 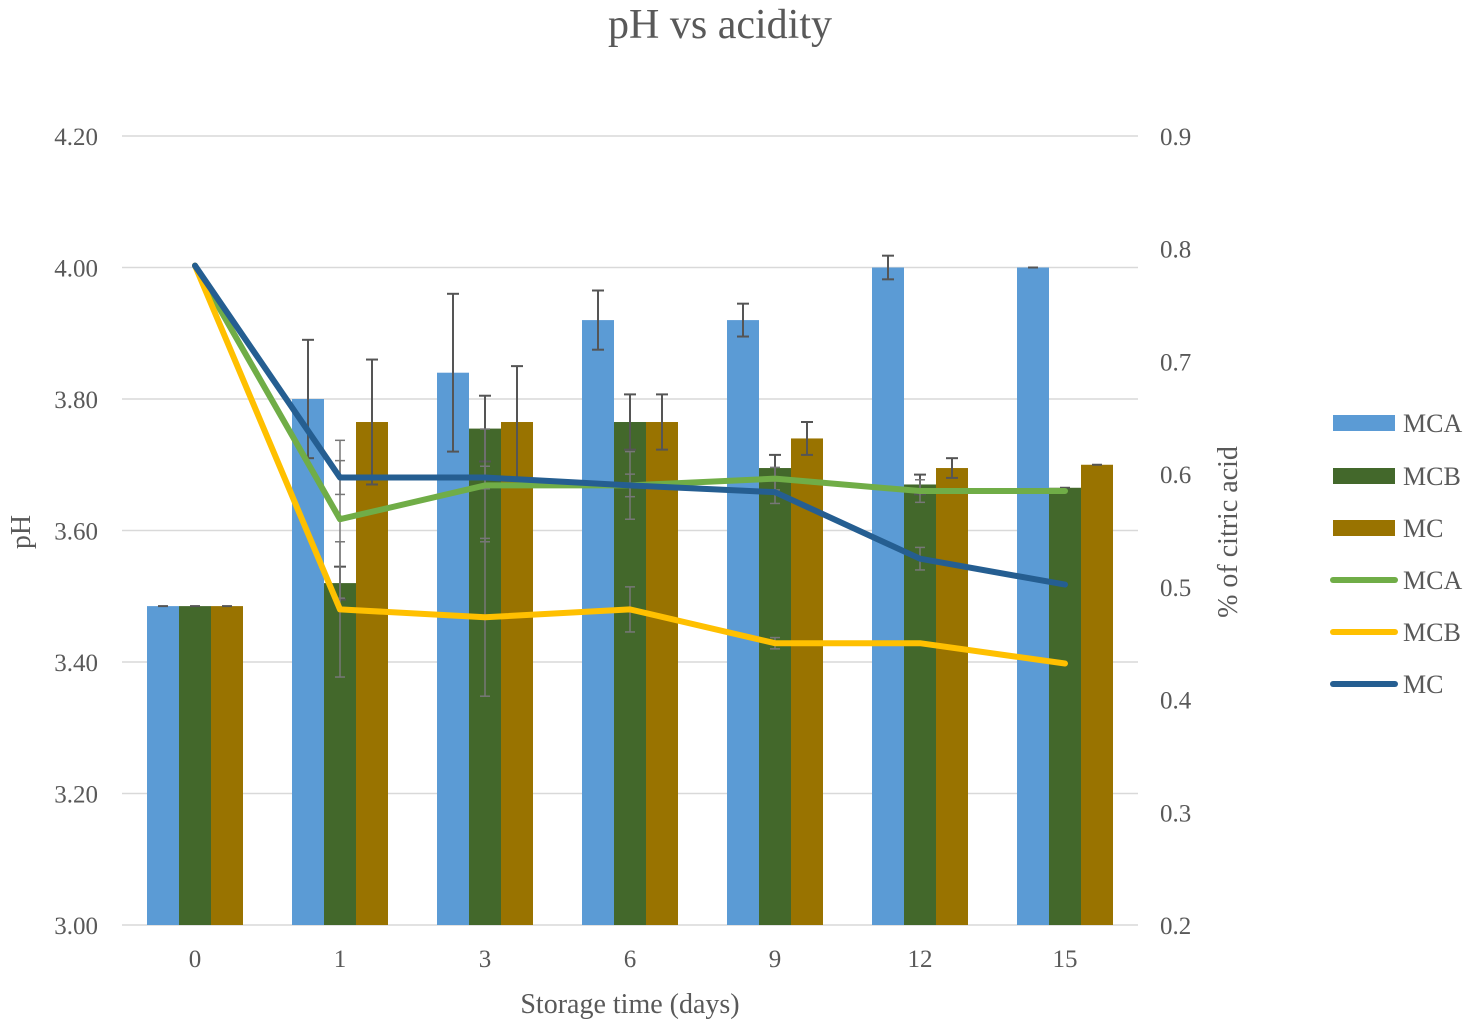 What do you see at coordinates (76, 926) in the screenshot?
I see `y-tick-label: 3.00` at bounding box center [76, 926].